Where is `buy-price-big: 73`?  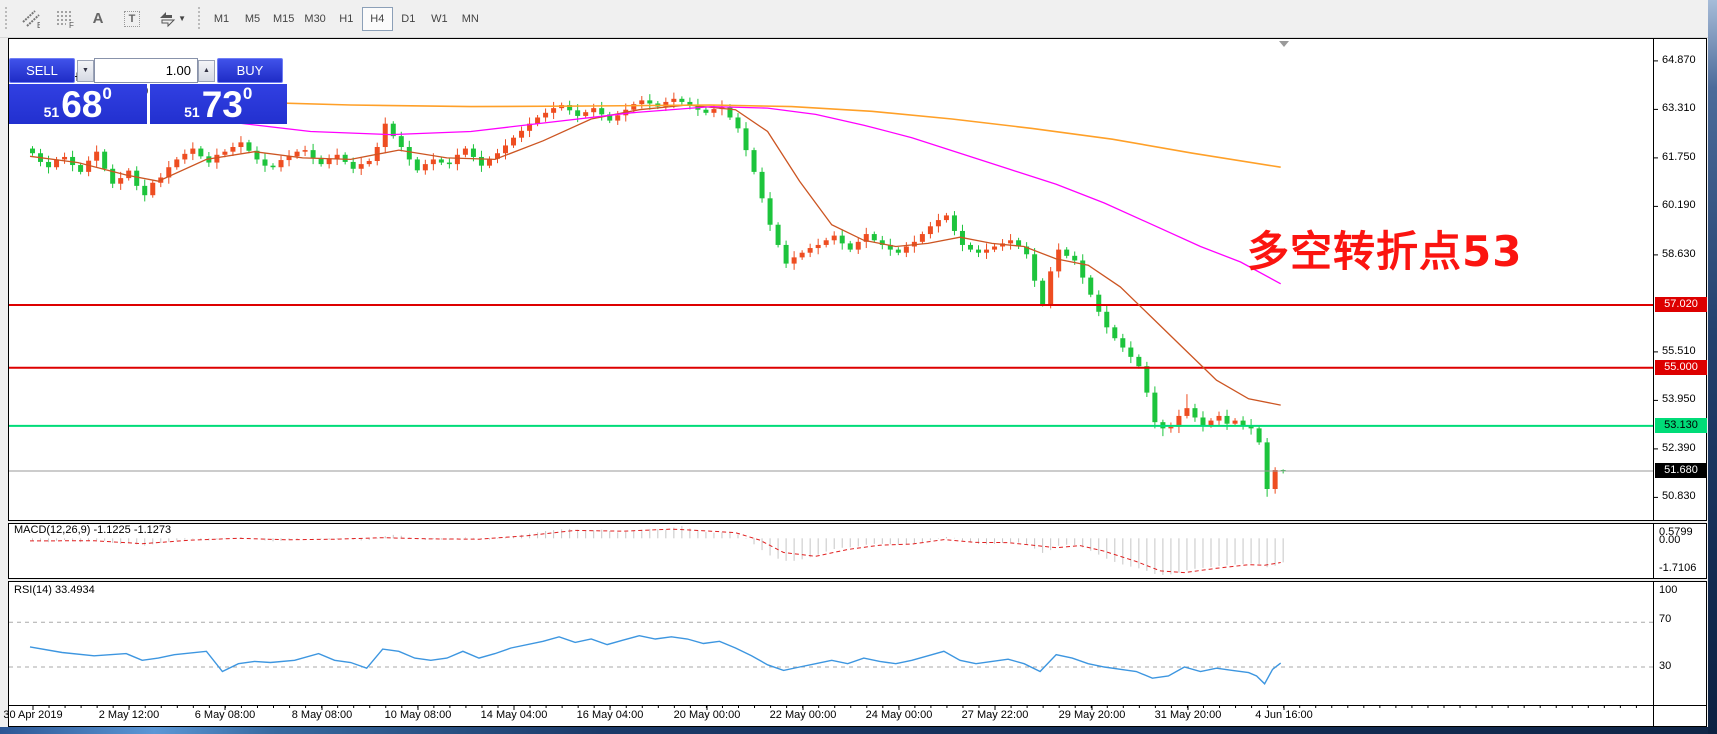 buy-price-big: 73 is located at coordinates (222, 104).